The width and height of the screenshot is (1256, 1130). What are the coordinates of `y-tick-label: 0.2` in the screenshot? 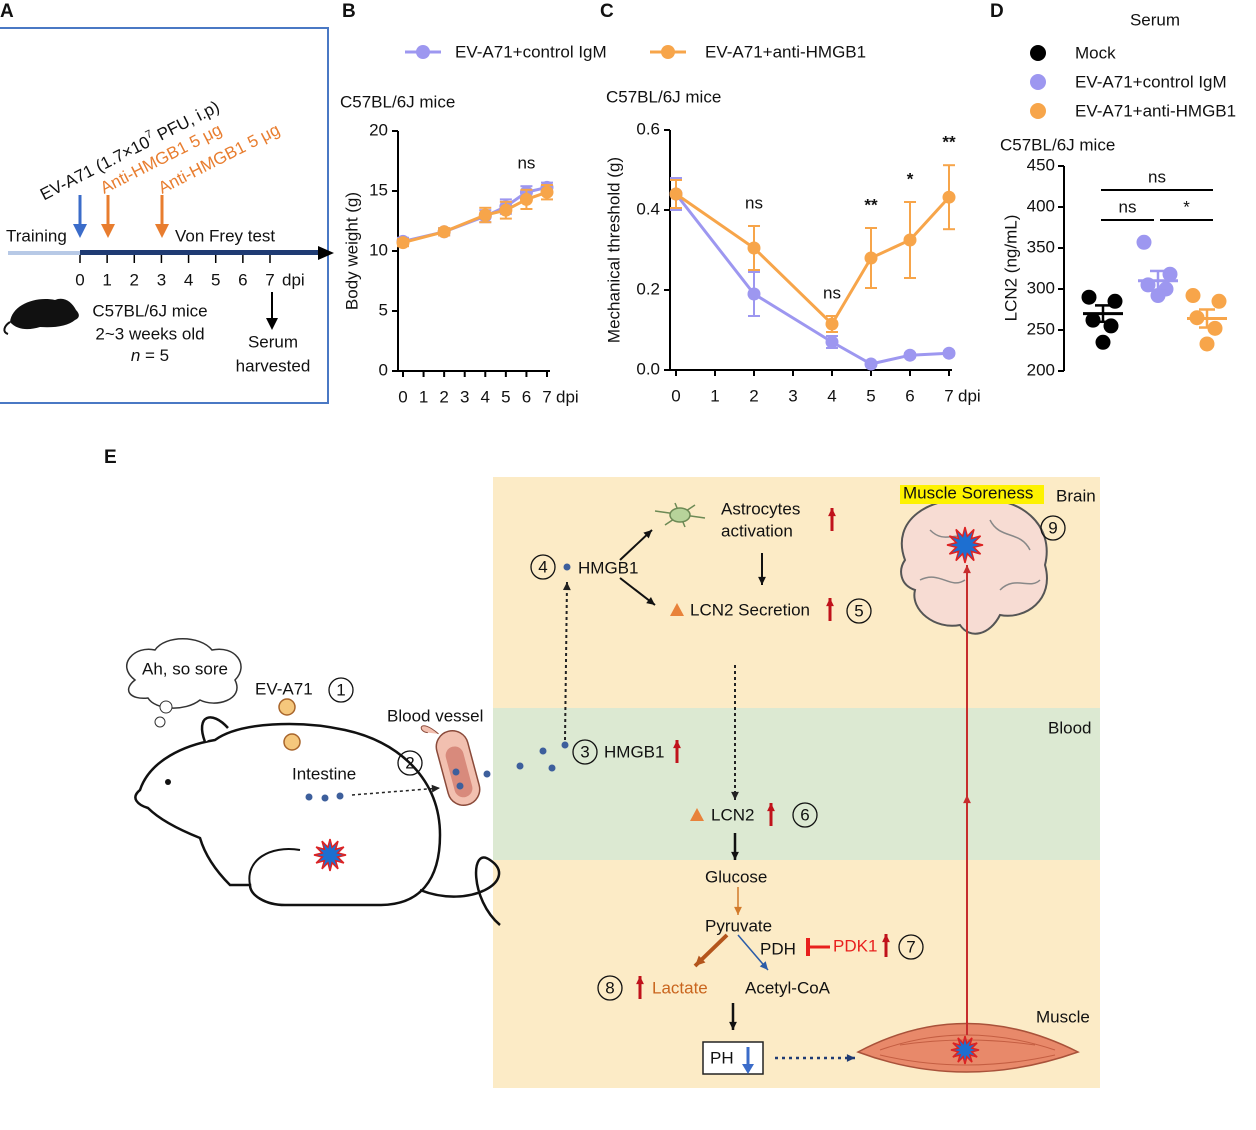 It's located at (648, 288).